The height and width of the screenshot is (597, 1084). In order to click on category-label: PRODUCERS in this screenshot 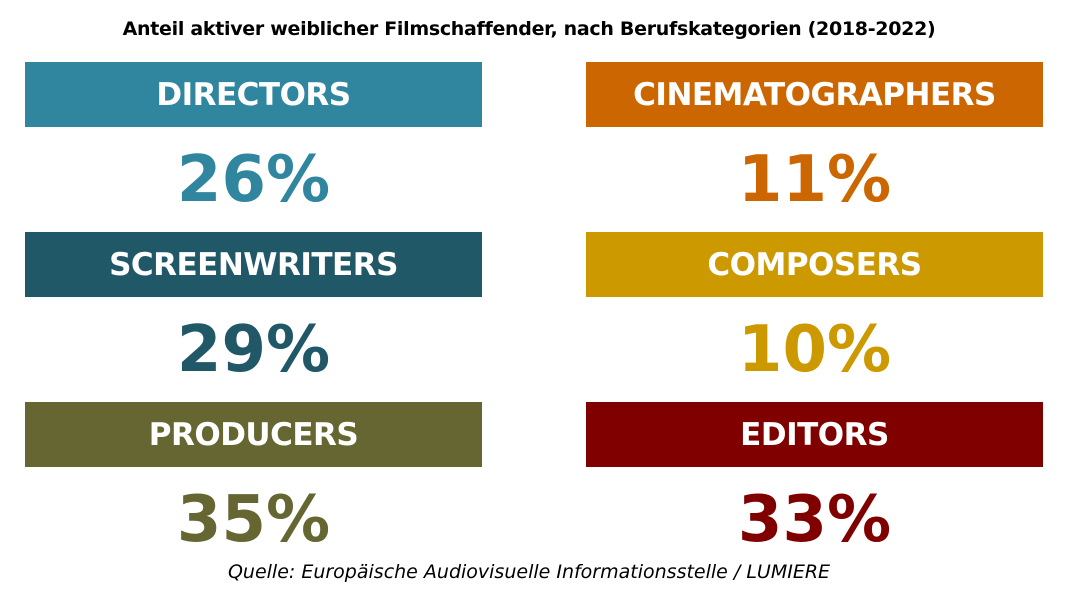, I will do `click(253, 434)`.